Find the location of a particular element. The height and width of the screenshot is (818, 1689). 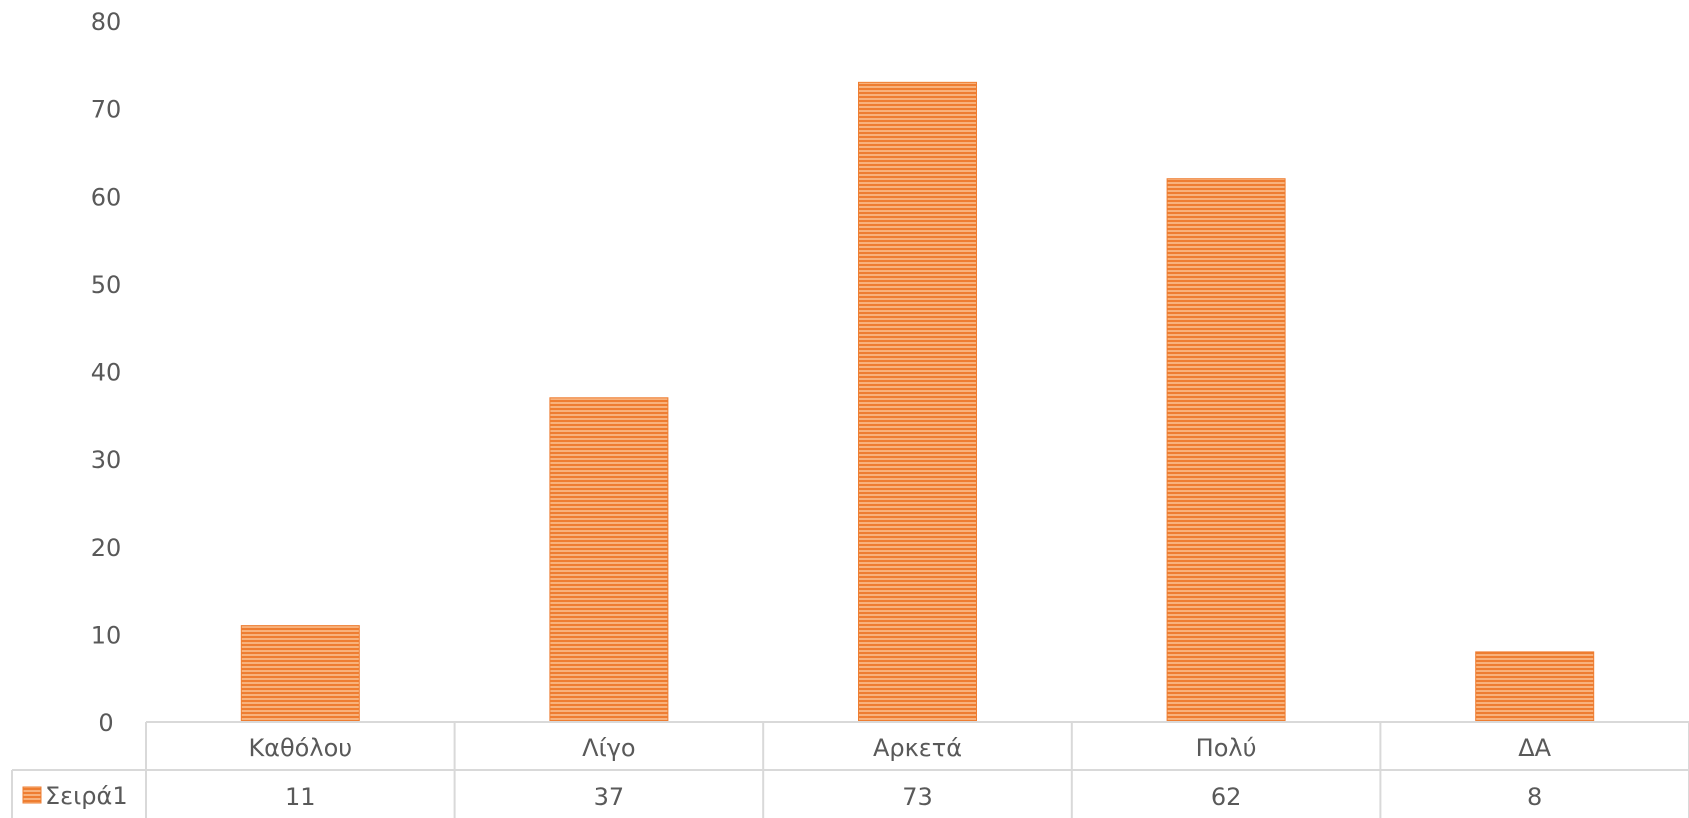

bar-Λίγο is located at coordinates (609, 560).